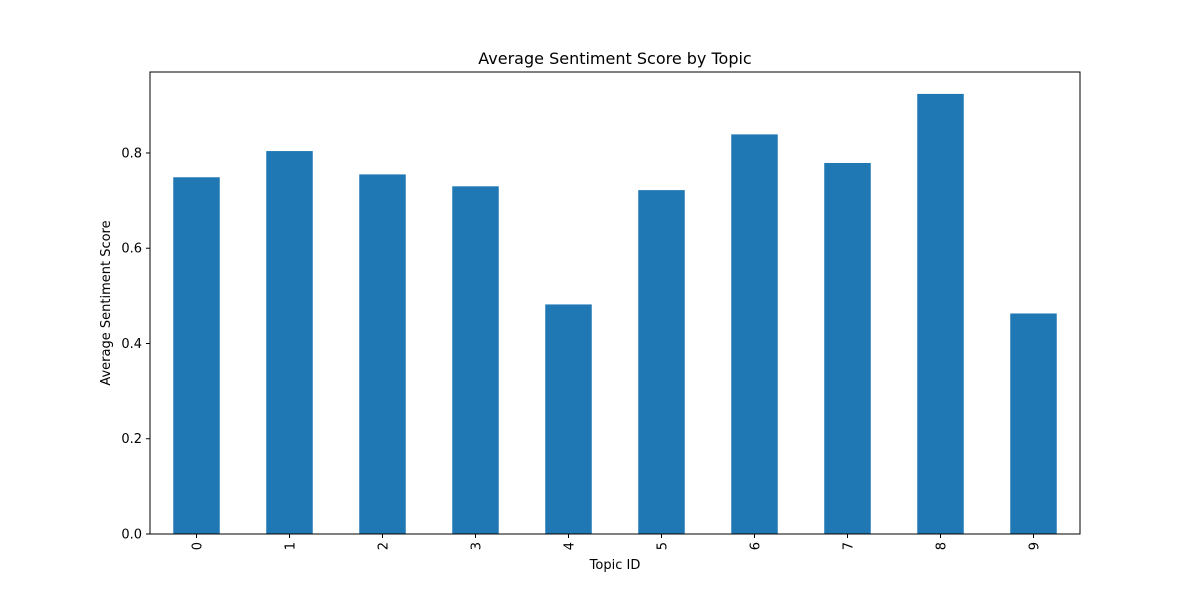 The image size is (1200, 600). Describe the element at coordinates (198, 546) in the screenshot. I see `x-tick-label: 0` at that location.